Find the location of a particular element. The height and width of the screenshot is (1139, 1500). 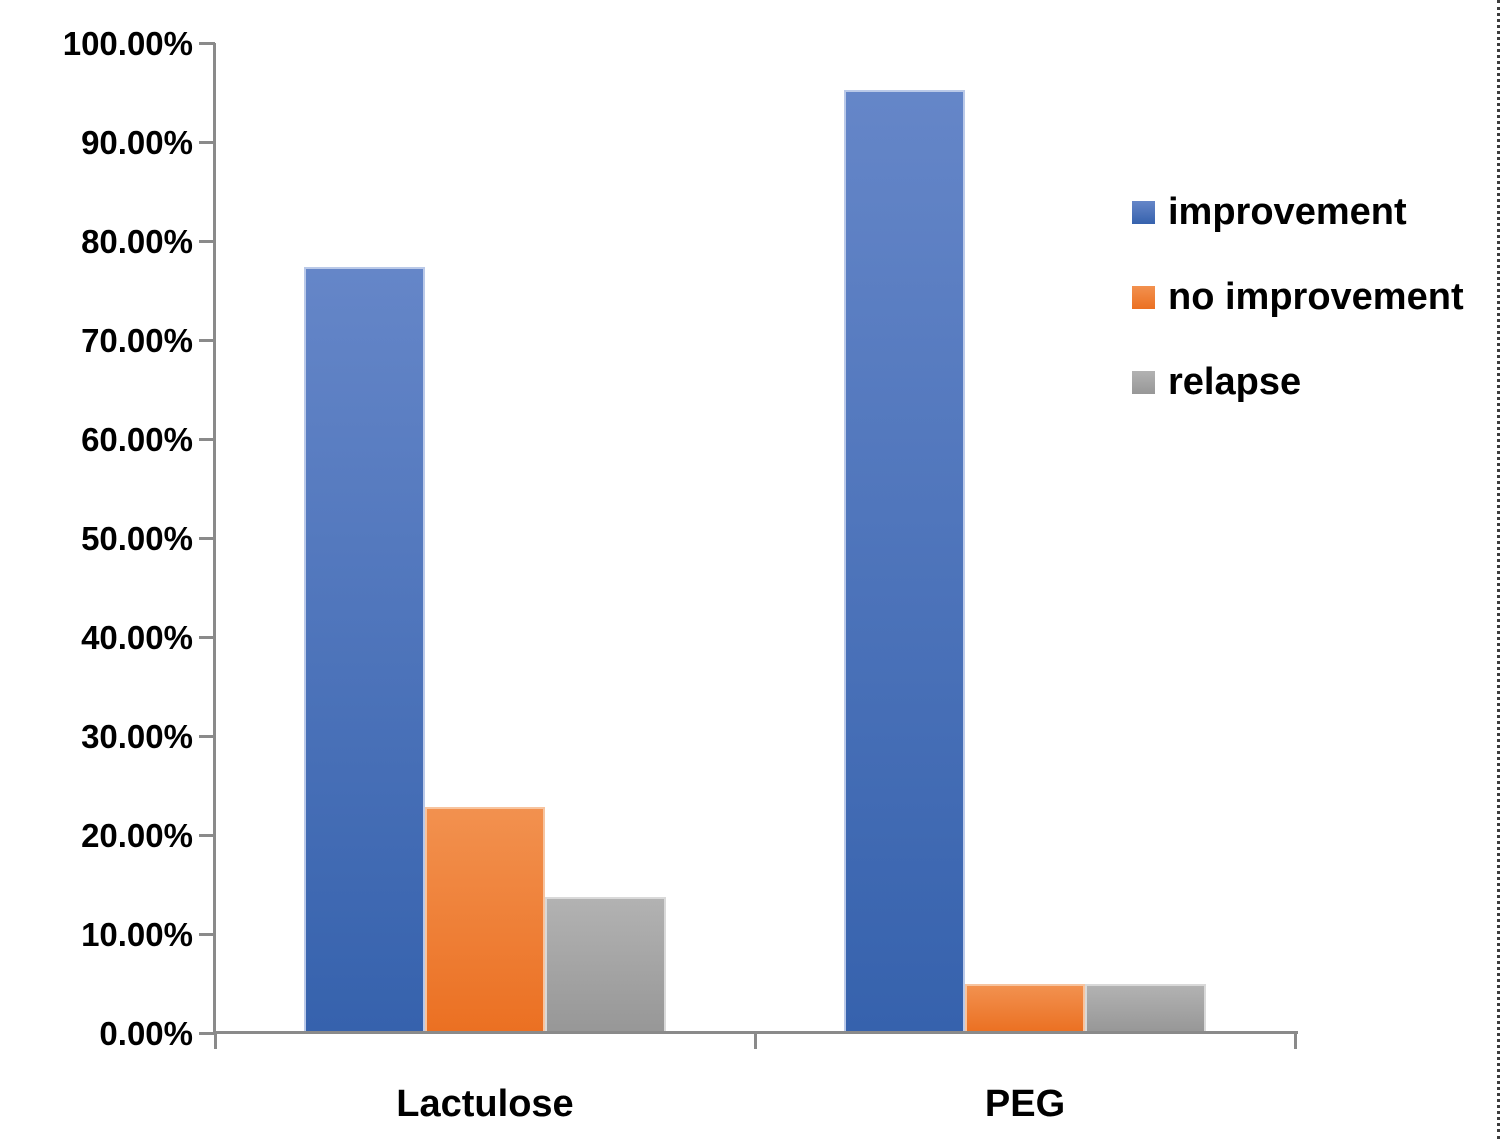

bar-peg-relapse is located at coordinates (1146, 1008).